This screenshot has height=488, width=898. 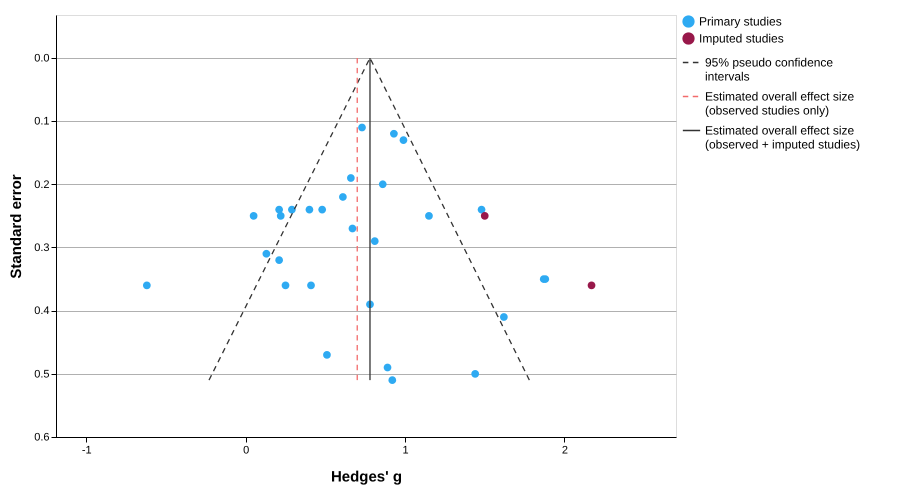 I want to click on y-tick-label: 0.2, so click(x=42, y=184).